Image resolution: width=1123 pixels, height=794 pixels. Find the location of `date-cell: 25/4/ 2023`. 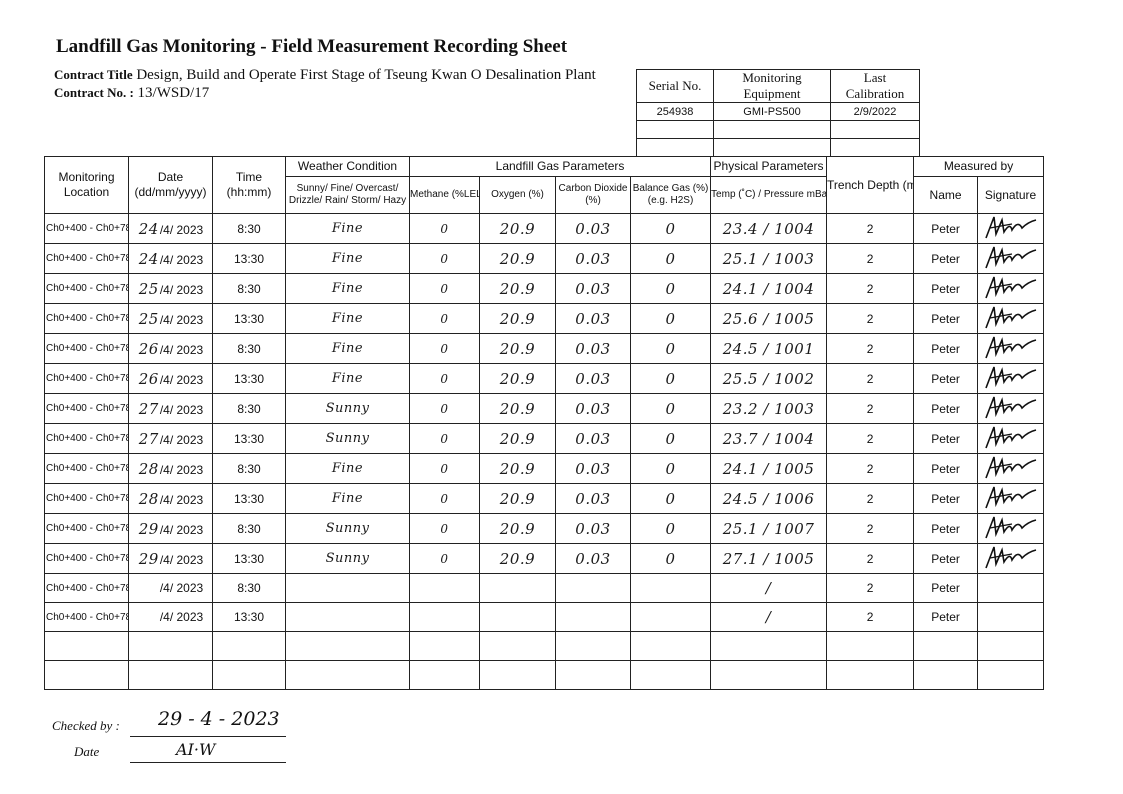

date-cell: 25/4/ 2023 is located at coordinates (170, 288).